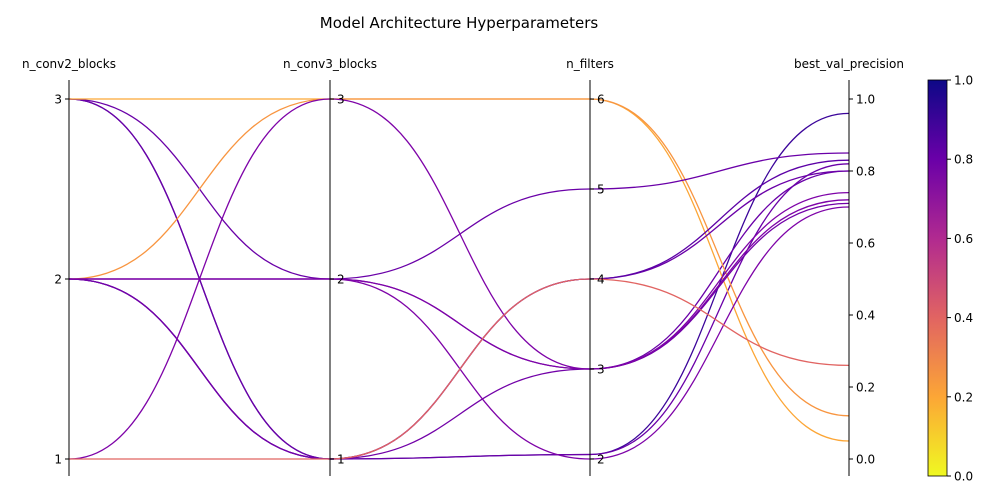 The width and height of the screenshot is (1000, 500). Describe the element at coordinates (865, 316) in the screenshot. I see `axis-tick-label: 0.4` at that location.